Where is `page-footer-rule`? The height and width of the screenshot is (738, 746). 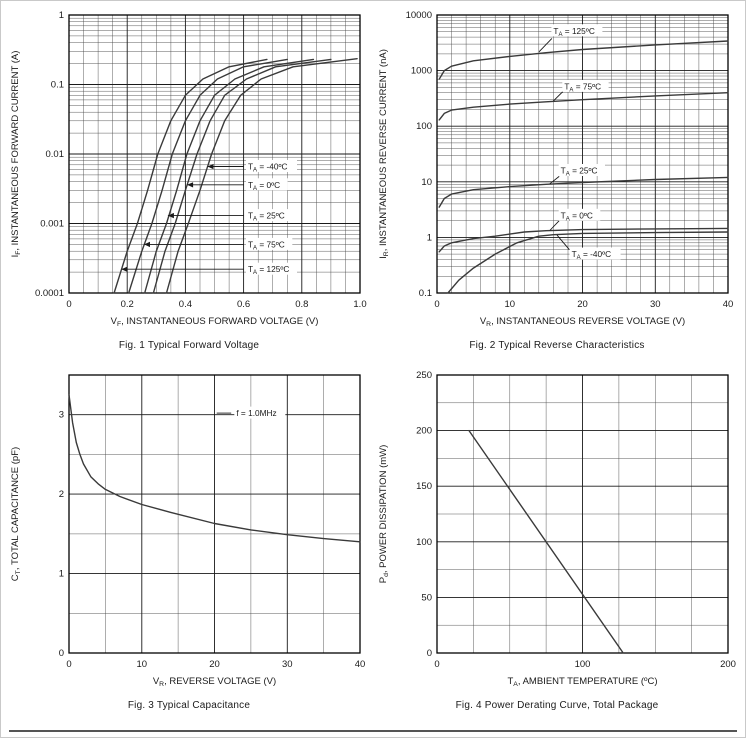 page-footer-rule is located at coordinates (373, 731).